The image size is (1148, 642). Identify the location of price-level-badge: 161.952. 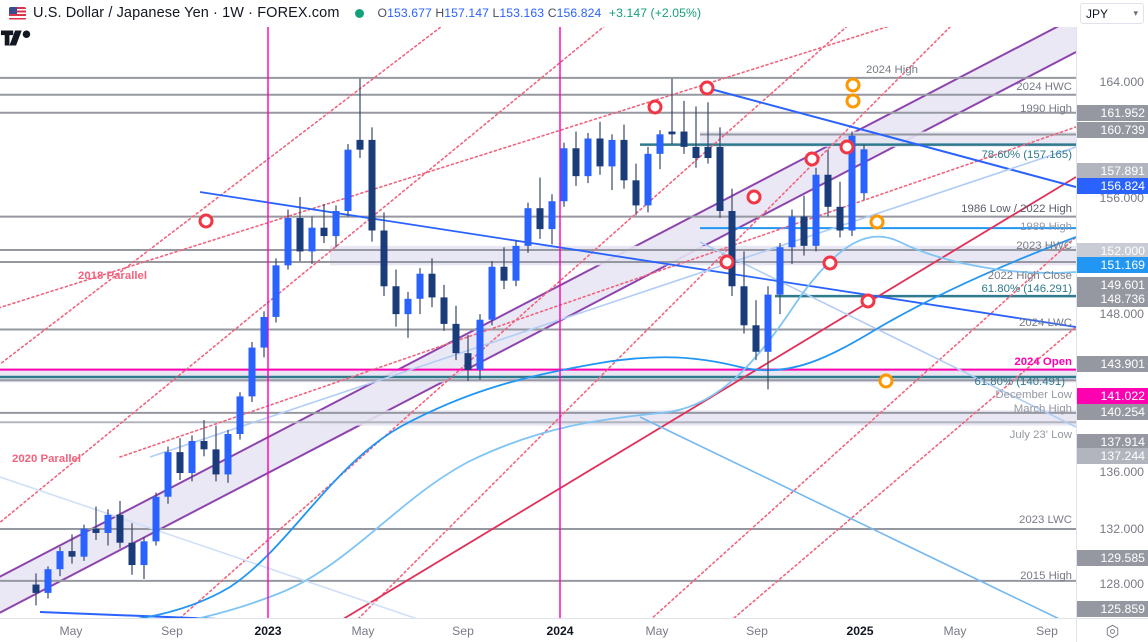
(1112, 113).